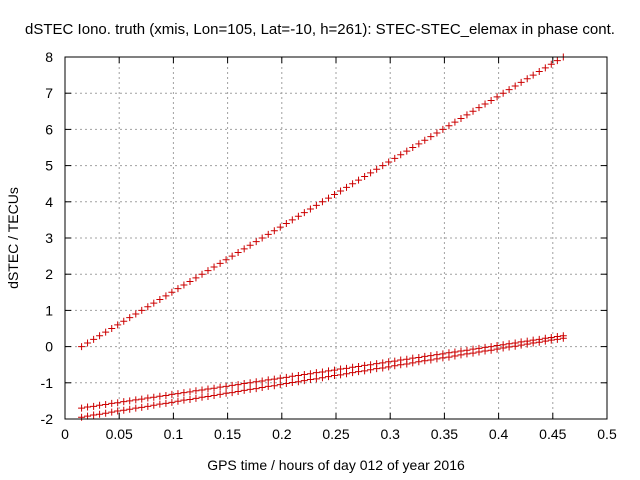 This screenshot has width=640, height=480. I want to click on x-tick-label: 0.4, so click(499, 434).